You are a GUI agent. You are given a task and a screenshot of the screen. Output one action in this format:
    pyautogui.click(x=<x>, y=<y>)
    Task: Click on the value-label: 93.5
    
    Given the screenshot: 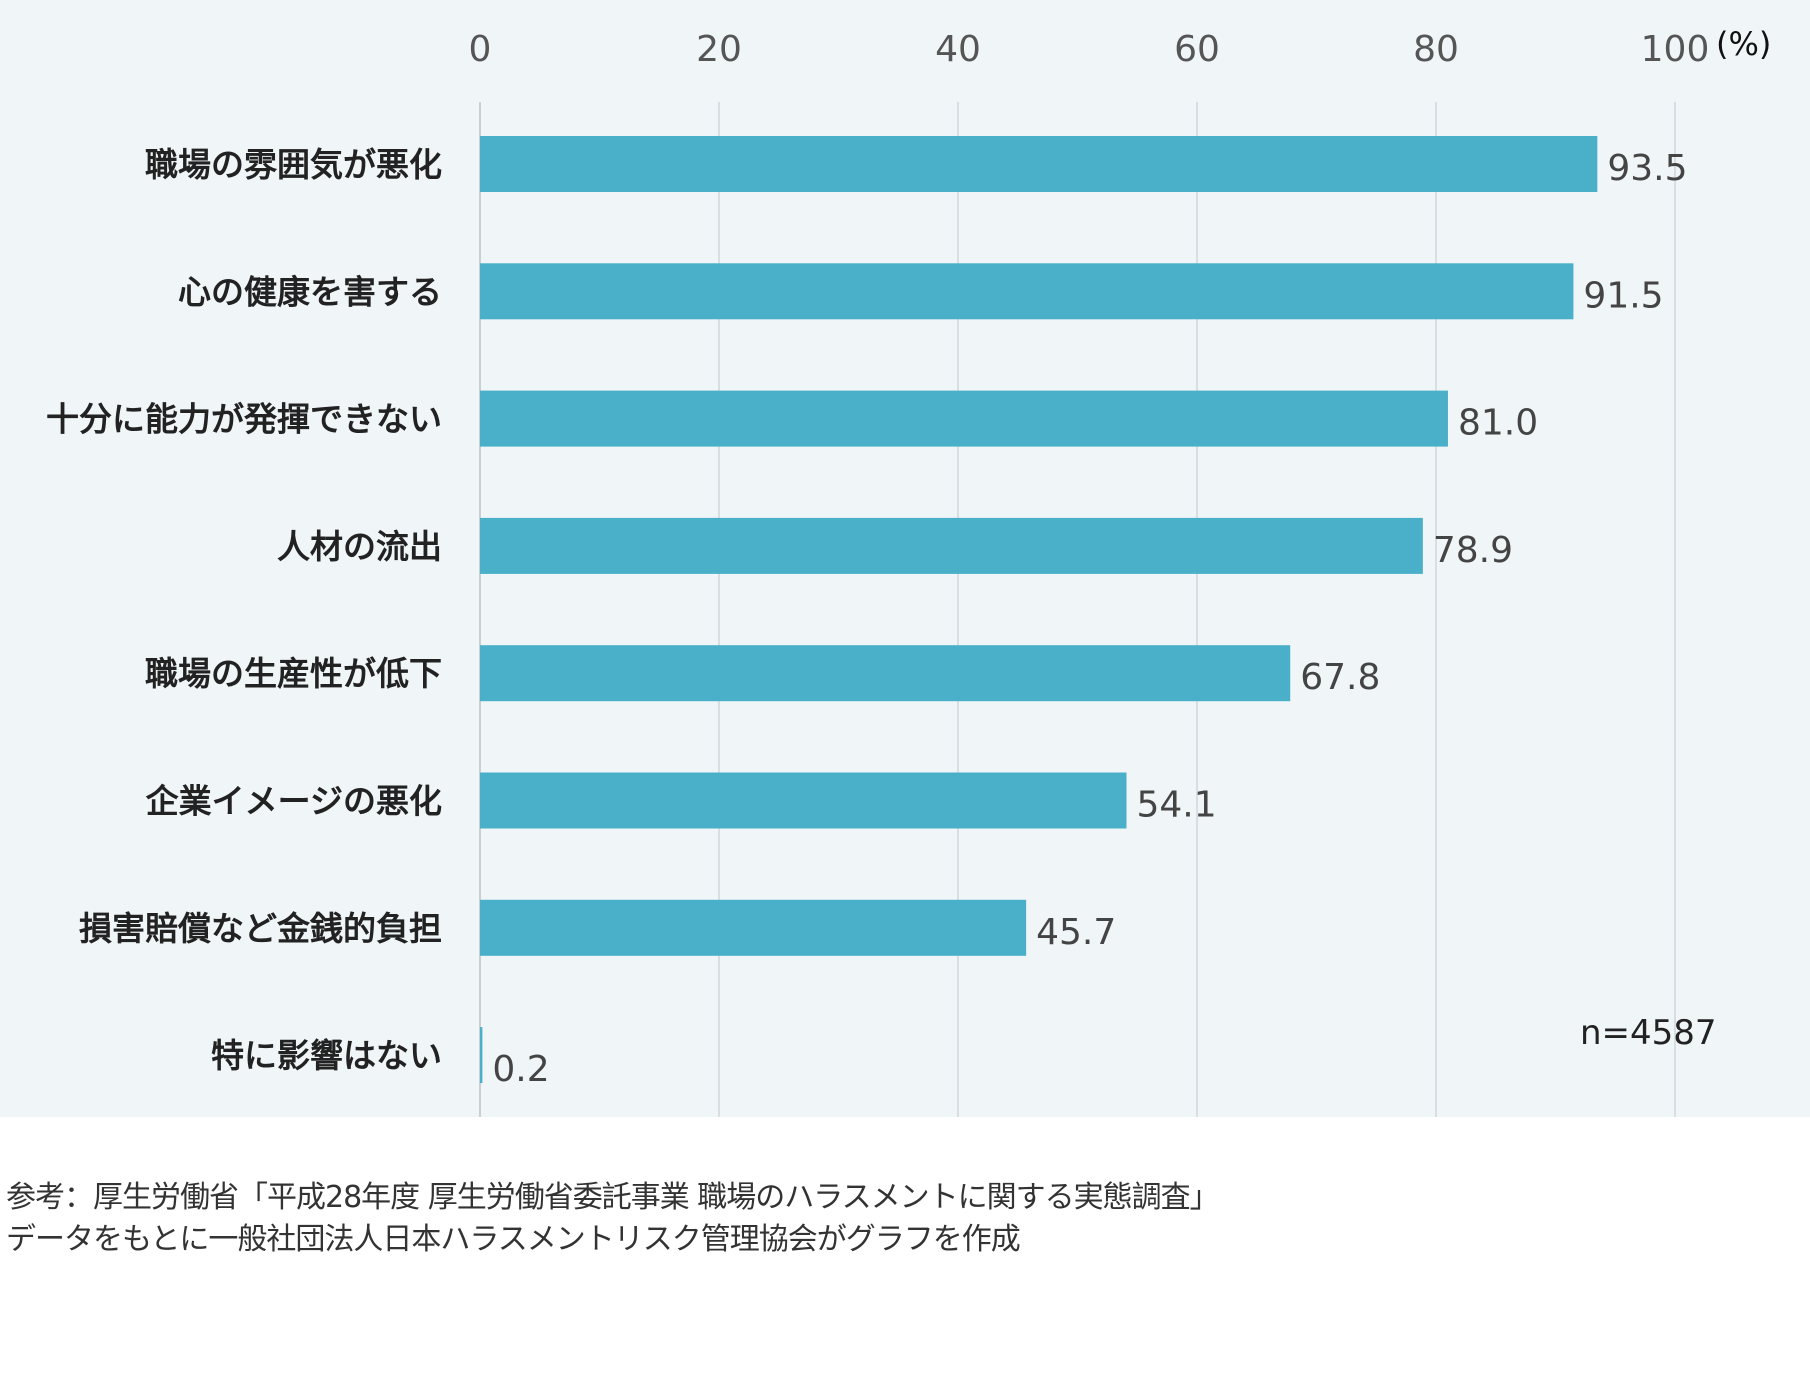 What is the action you would take?
    pyautogui.click(x=1647, y=168)
    